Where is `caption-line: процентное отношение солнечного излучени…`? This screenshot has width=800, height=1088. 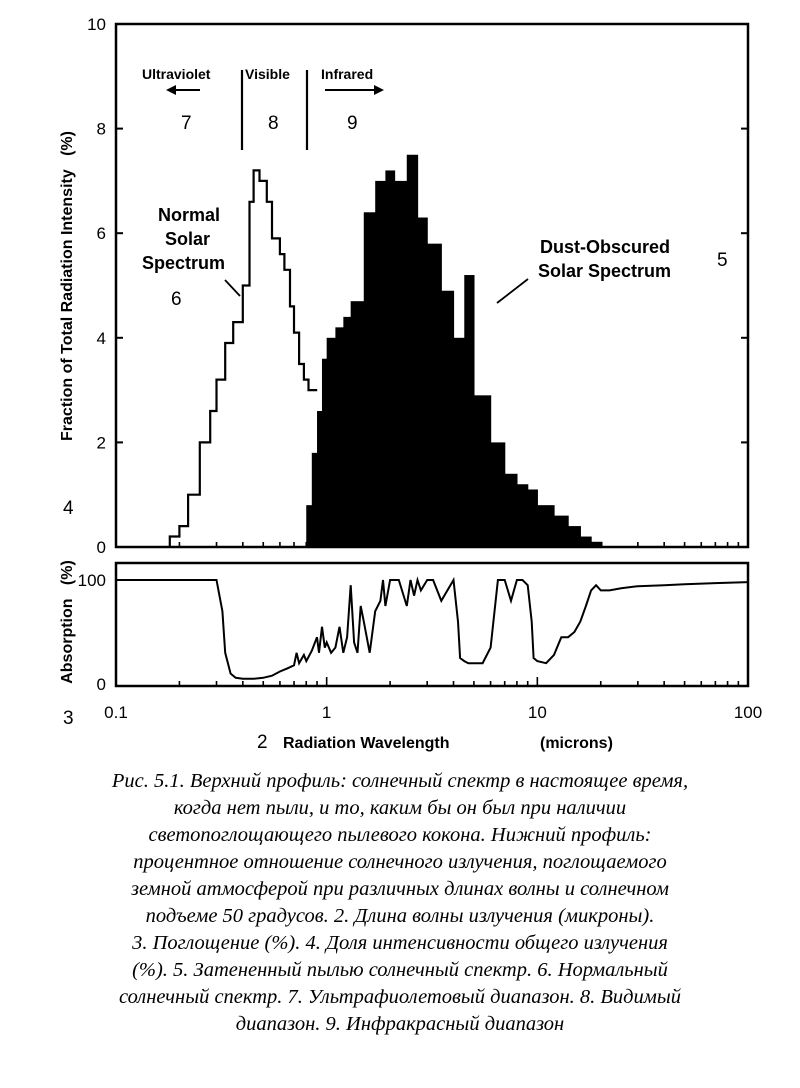
caption-line: процентное отношение солнечного излучени… is located at coordinates (400, 862).